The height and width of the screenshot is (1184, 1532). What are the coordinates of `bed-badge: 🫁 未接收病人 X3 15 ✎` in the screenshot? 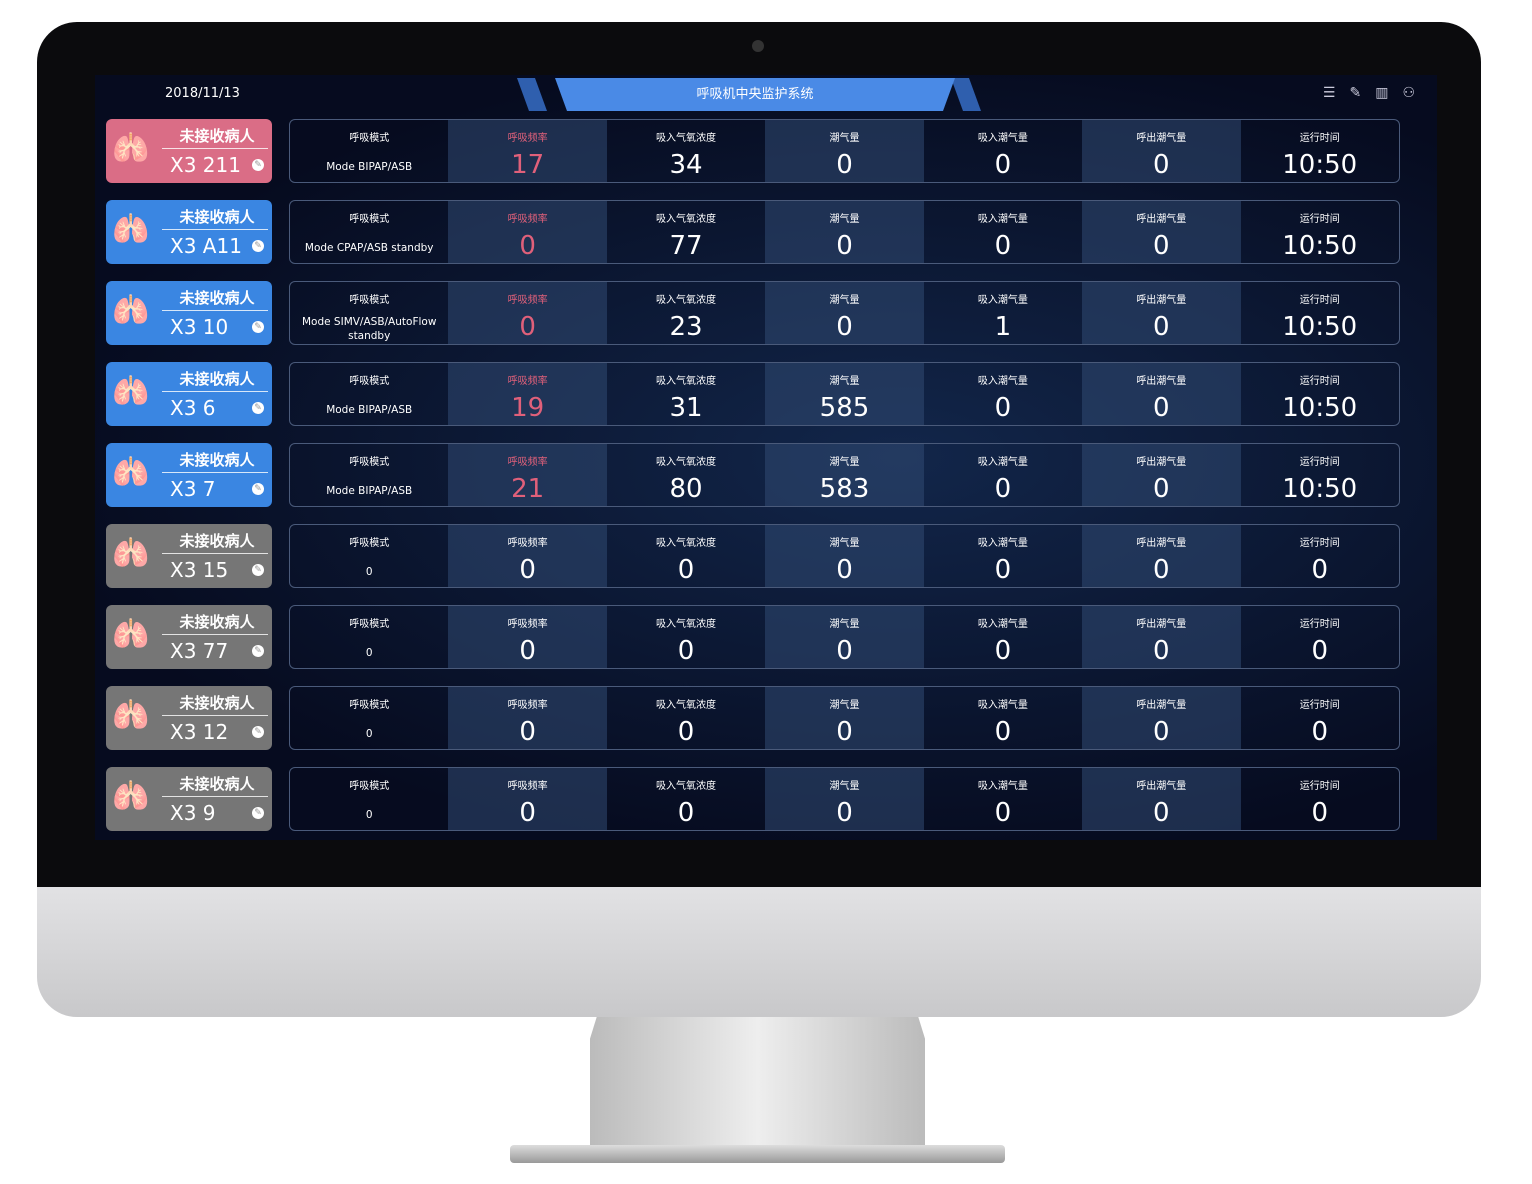 It's located at (189, 556).